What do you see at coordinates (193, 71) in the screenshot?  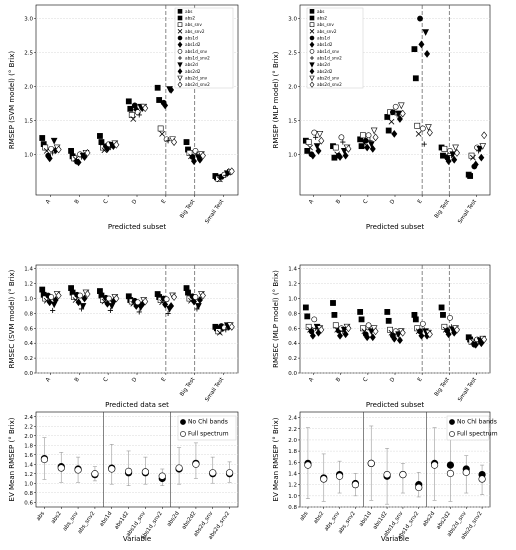 I see `legend-label: abs2d2` at bounding box center [193, 71].